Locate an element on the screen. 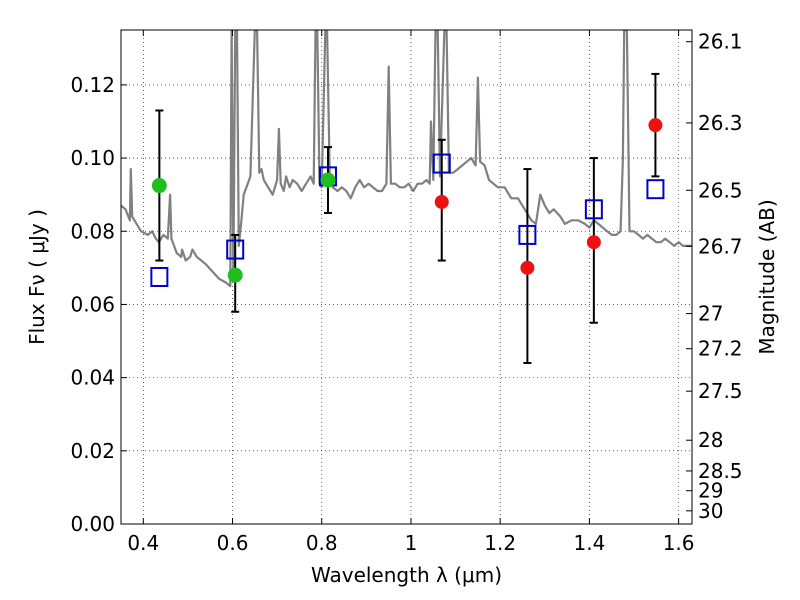 The image size is (800, 600). x-tick-label: 1 is located at coordinates (411, 543).